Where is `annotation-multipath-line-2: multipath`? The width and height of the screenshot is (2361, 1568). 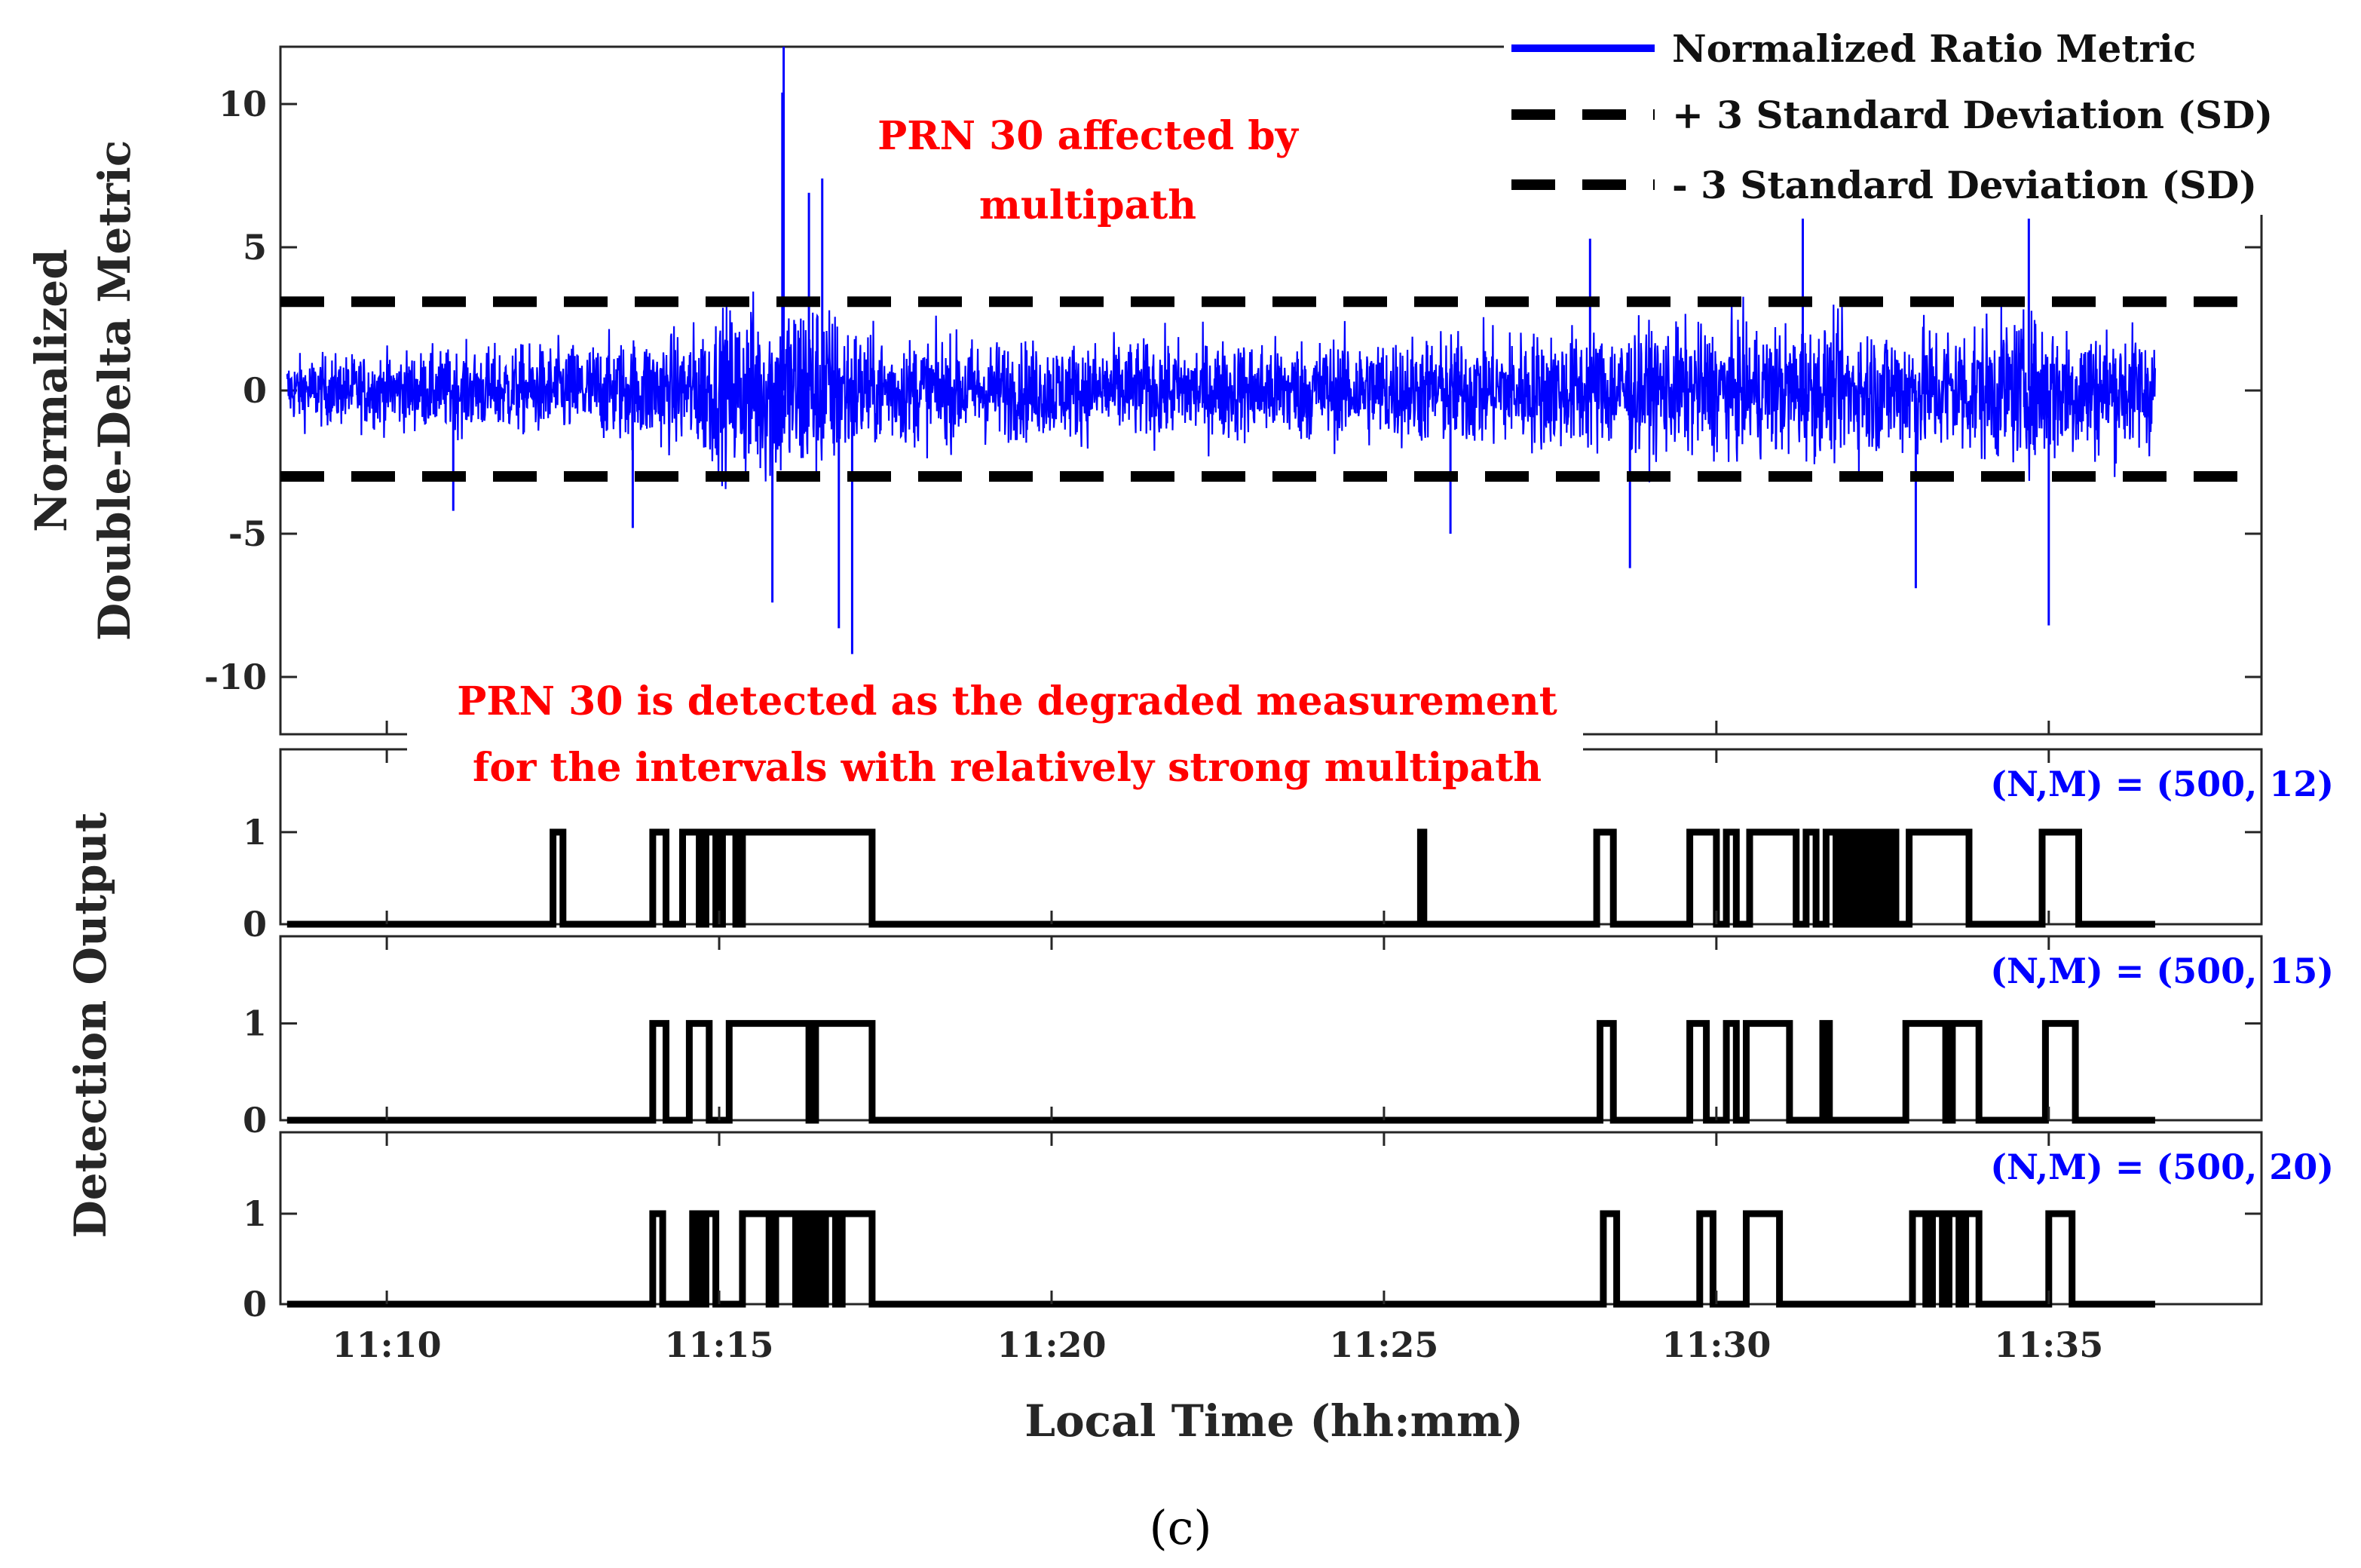 annotation-multipath-line-2: multipath is located at coordinates (1087, 205).